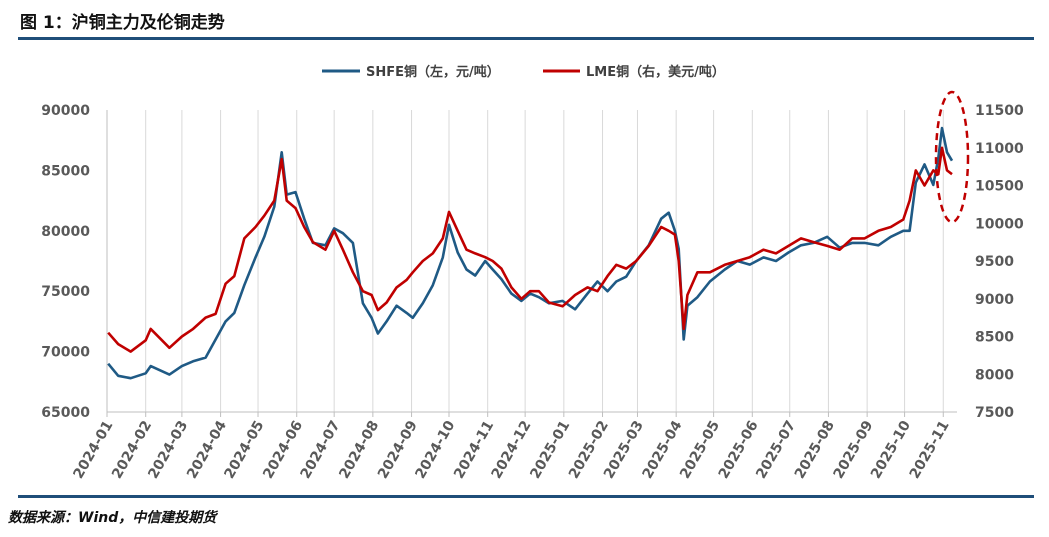 This screenshot has width=1049, height=537. I want to click on left-y-tick-label: 70000, so click(65, 353).